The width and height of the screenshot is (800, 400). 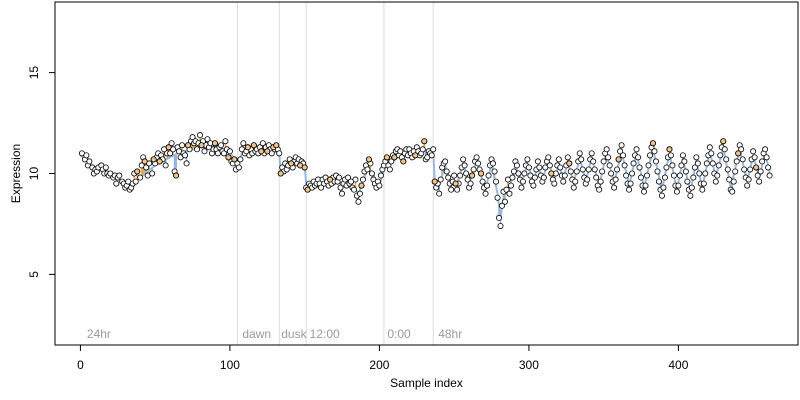 What do you see at coordinates (325, 334) in the screenshot?
I see `annotation-label: 12:00` at bounding box center [325, 334].